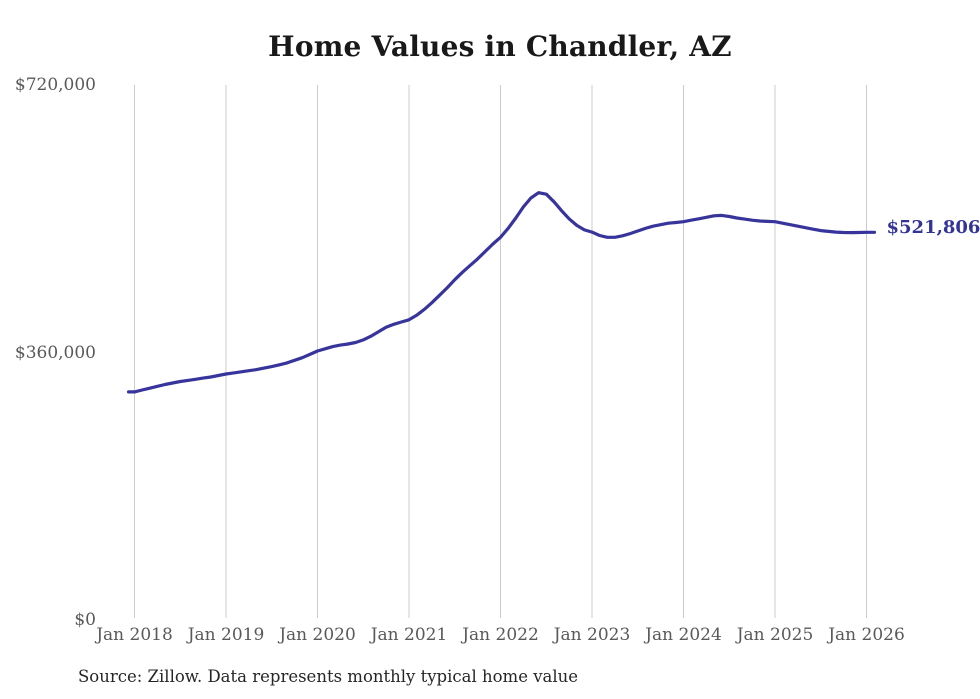  What do you see at coordinates (683, 635) in the screenshot?
I see `x-tick-label: Jan 2024` at bounding box center [683, 635].